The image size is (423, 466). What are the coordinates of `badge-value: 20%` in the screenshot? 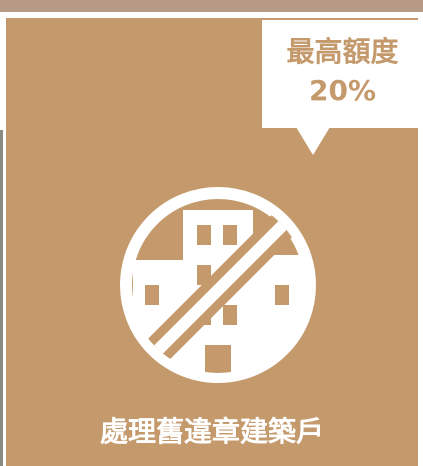 It's located at (342, 90).